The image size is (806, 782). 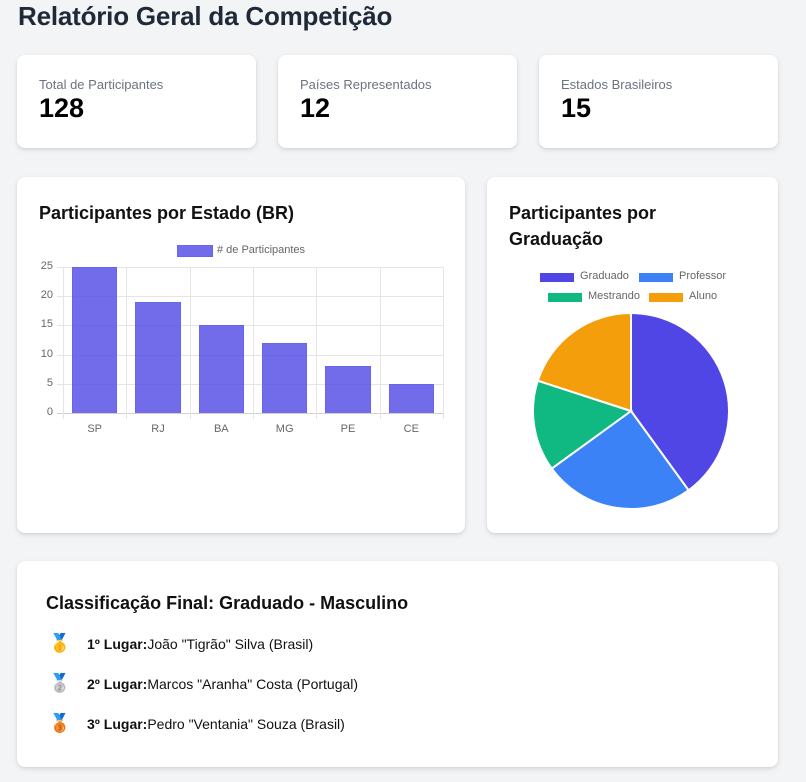 I want to click on pie-slice-professor, so click(x=620, y=459).